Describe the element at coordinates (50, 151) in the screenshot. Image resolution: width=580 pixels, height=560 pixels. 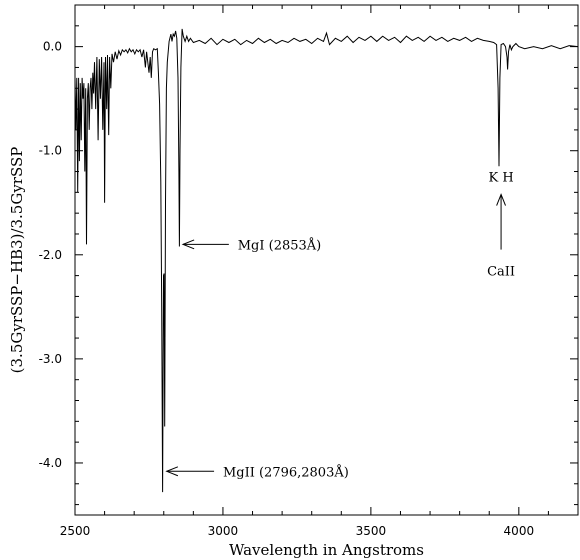
I see `y-tick-label: -1.0` at that location.